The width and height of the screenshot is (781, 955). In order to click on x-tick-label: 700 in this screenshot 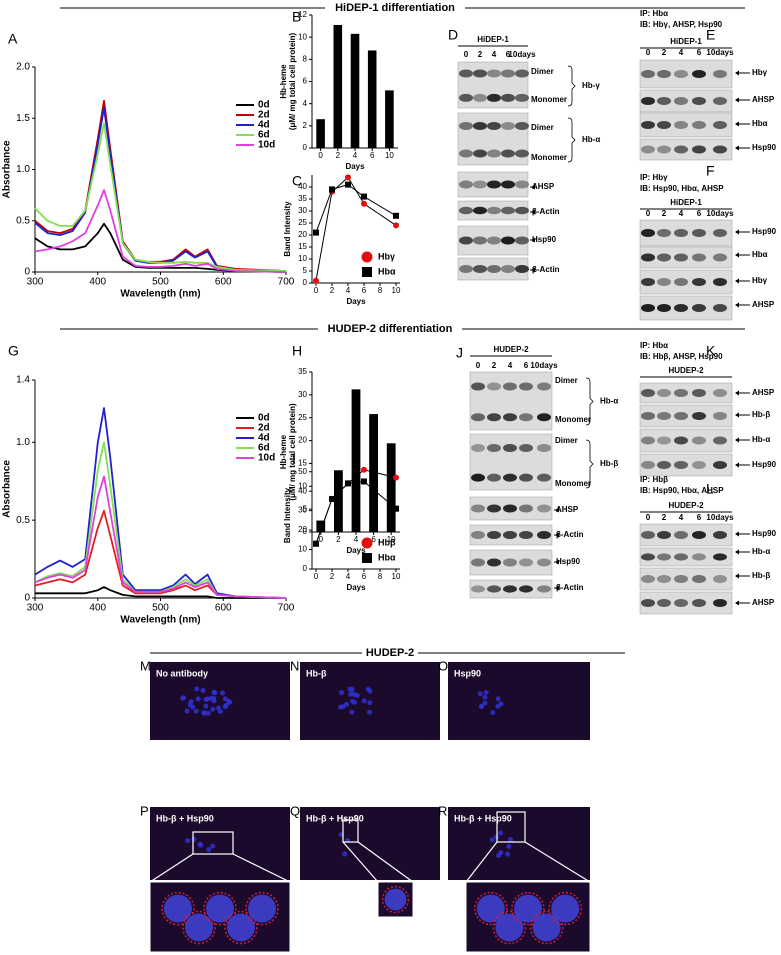, I will do `click(286, 282)`.